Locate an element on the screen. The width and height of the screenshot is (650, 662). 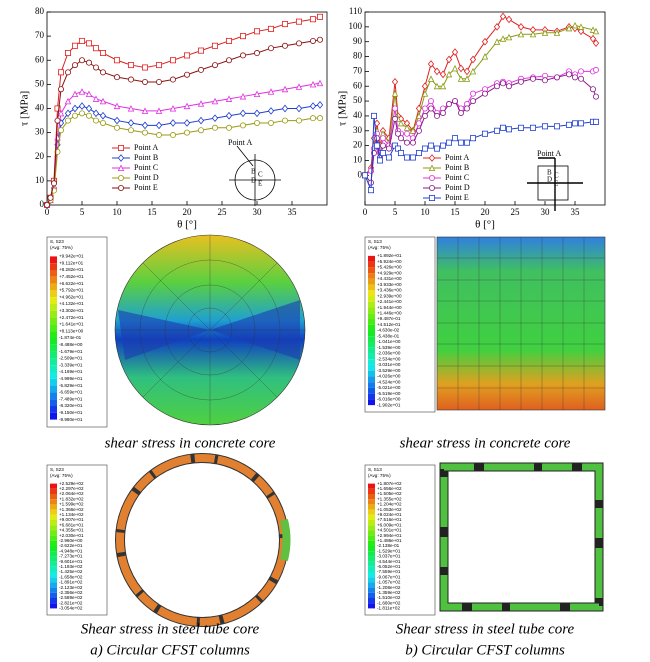
legend-level: -7.273e+01 is located at coordinates (71, 556).